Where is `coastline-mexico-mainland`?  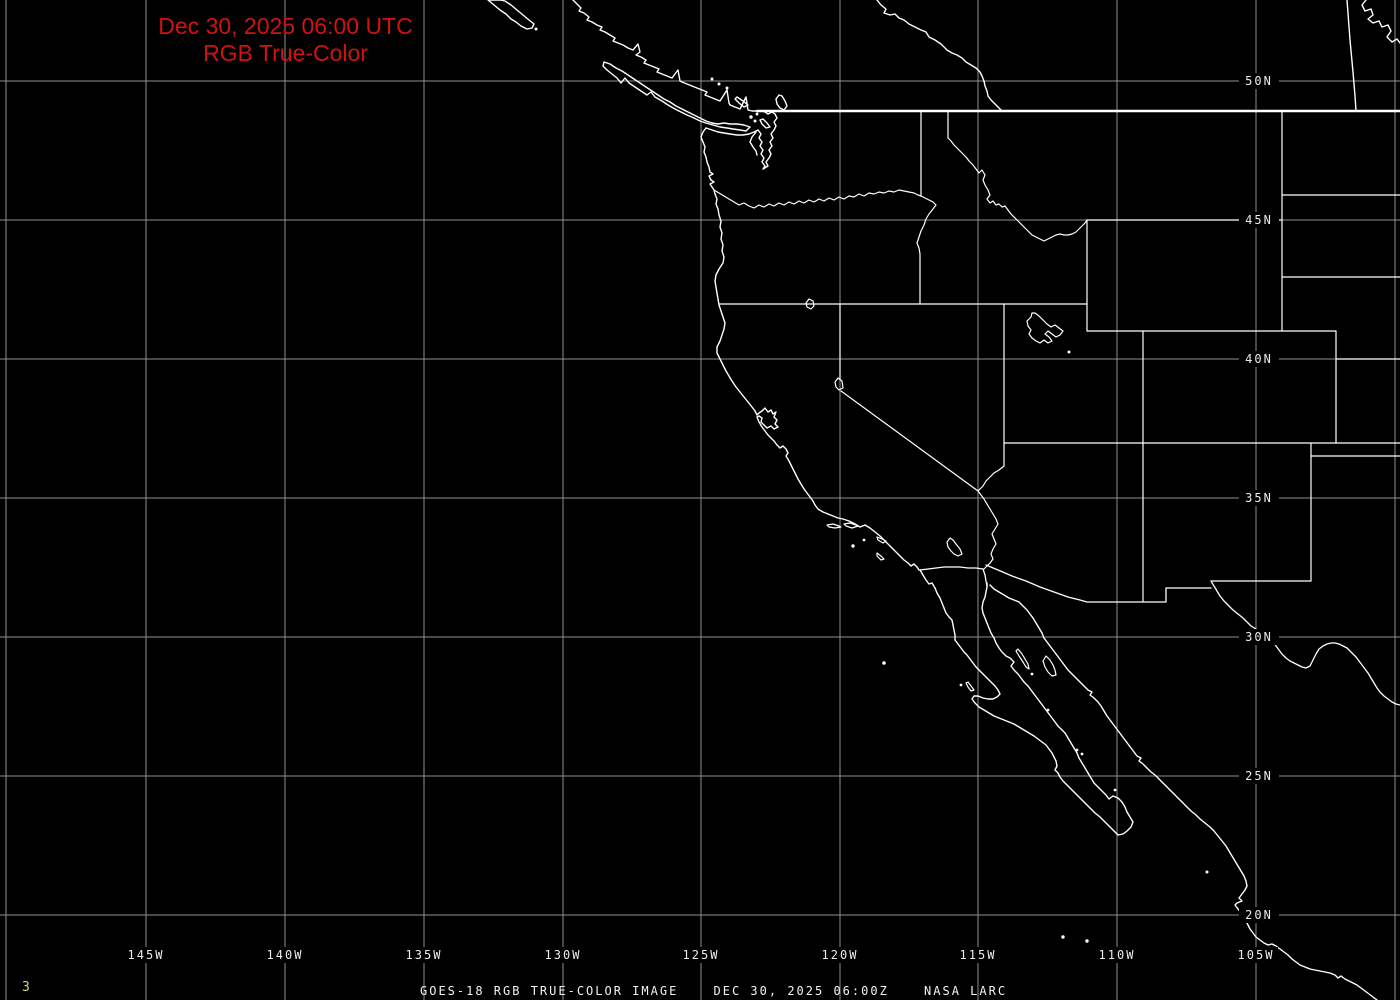 coastline-mexico-mainland is located at coordinates (1183, 792).